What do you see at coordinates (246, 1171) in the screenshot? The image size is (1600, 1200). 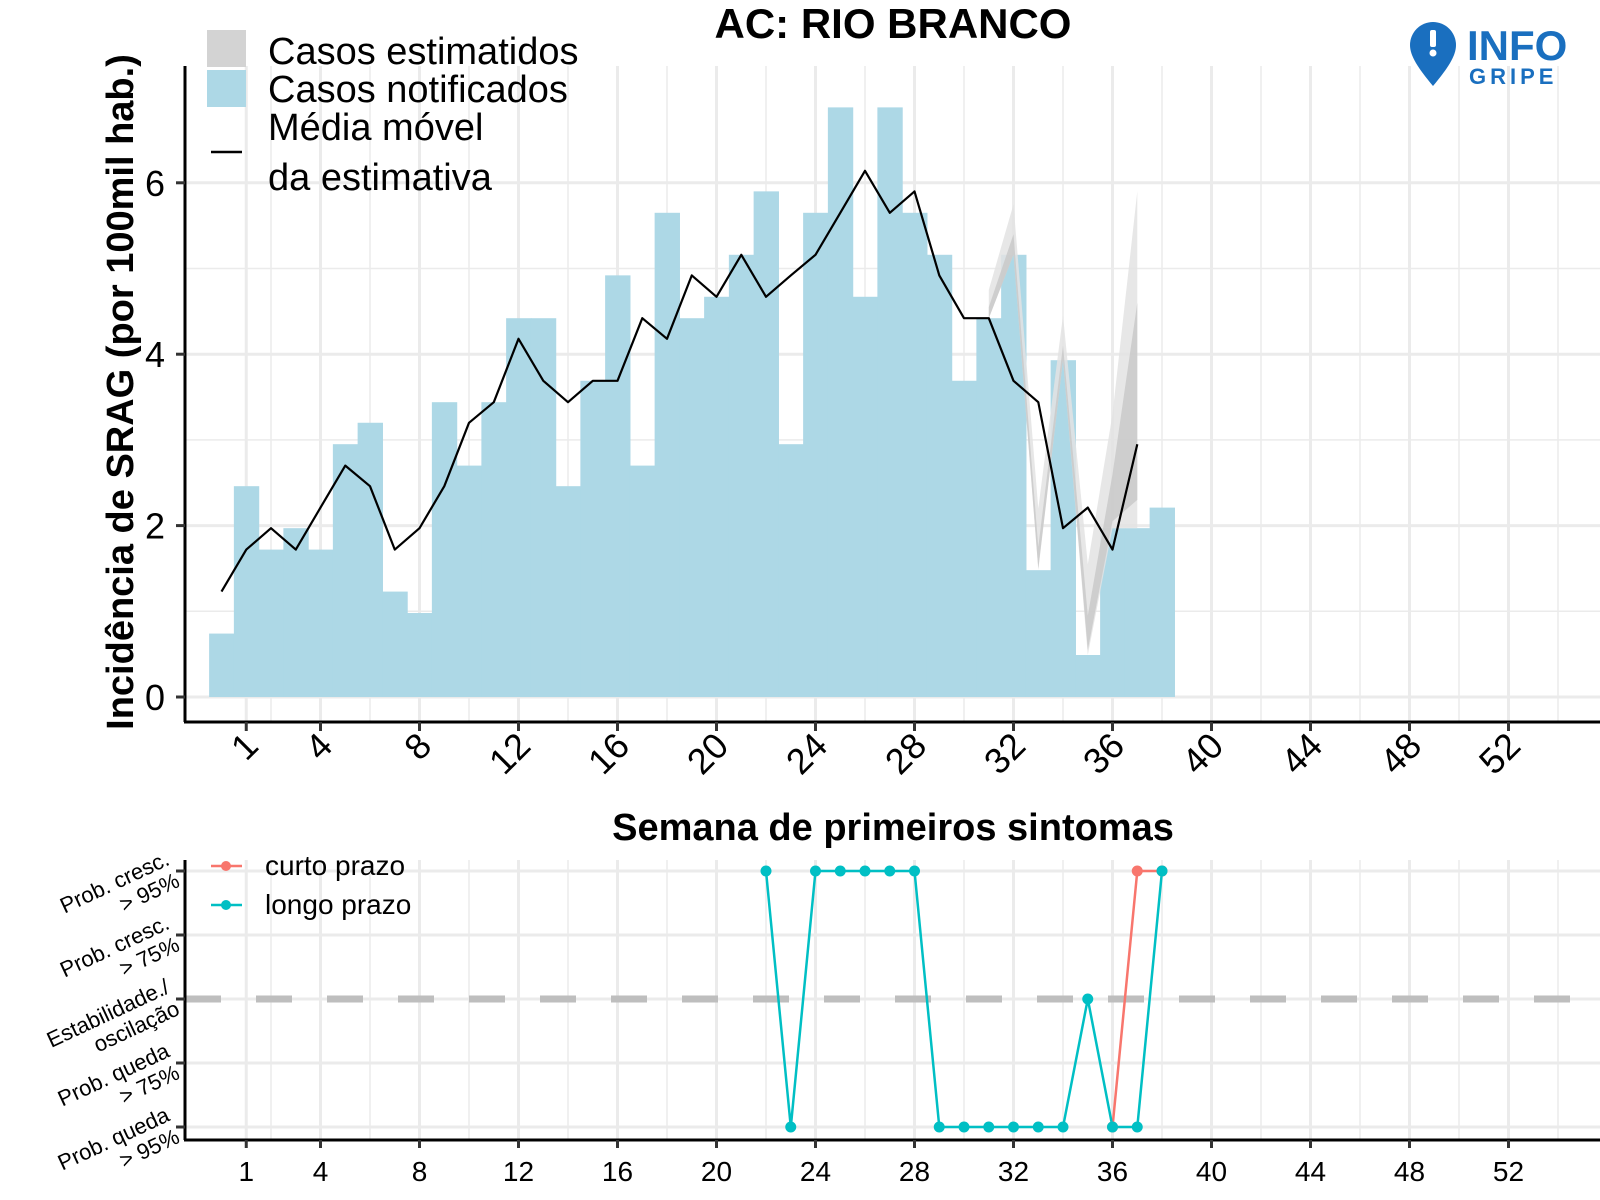 I see `trend-x-tick-label-1: 1` at bounding box center [246, 1171].